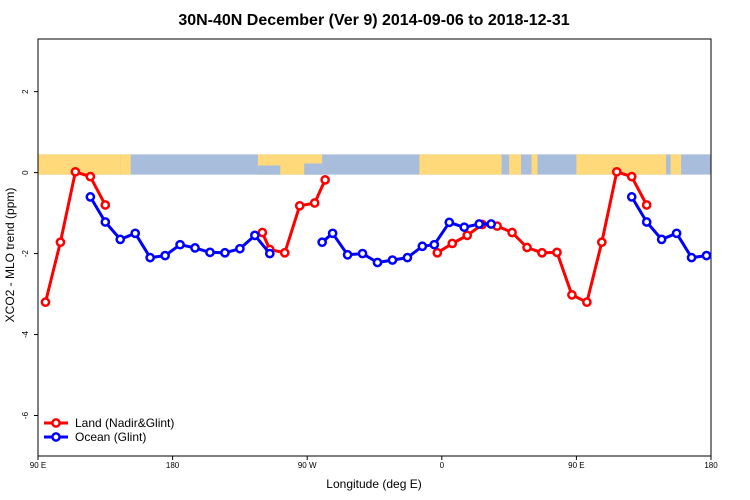 The width and height of the screenshot is (750, 500). I want to click on x-axis-label: Longitude (deg E), so click(373, 484).